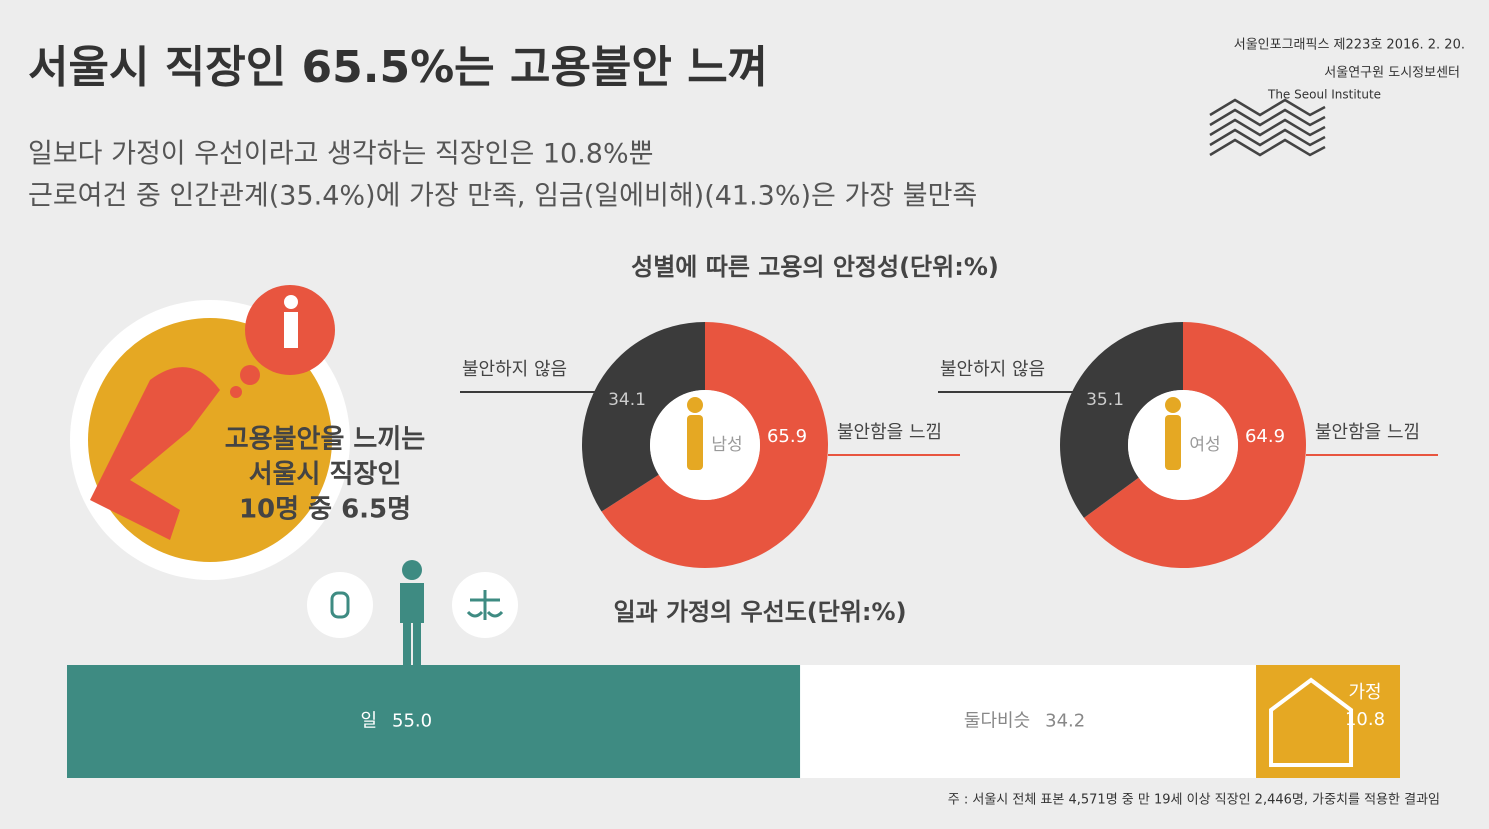 Image resolution: width=1489 pixels, height=829 pixels. Describe the element at coordinates (1364, 692) in the screenshot. I see `category-label: 가정` at that location.